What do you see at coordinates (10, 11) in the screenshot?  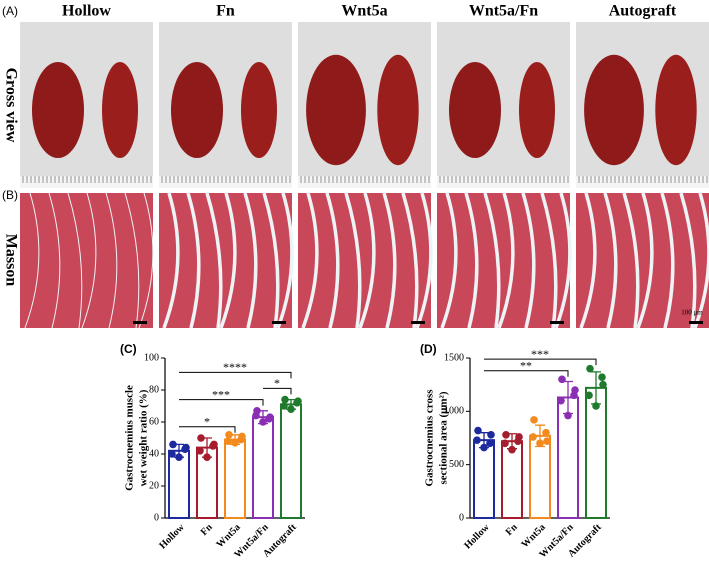 I see `panel-label: (A)` at bounding box center [10, 11].